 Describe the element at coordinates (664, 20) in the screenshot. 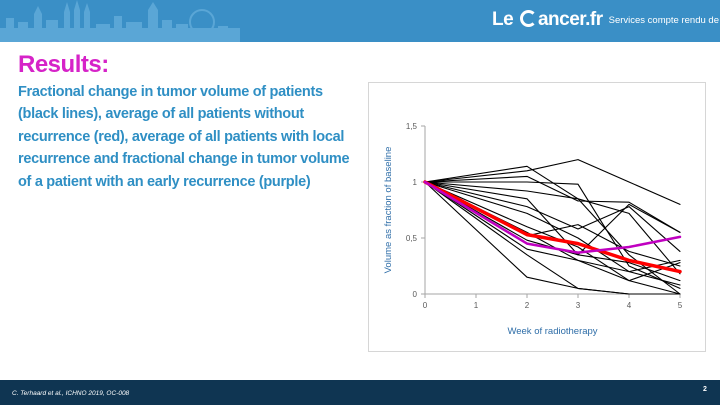

I see `logo-tagline: Services compte rendu de congrès` at that location.